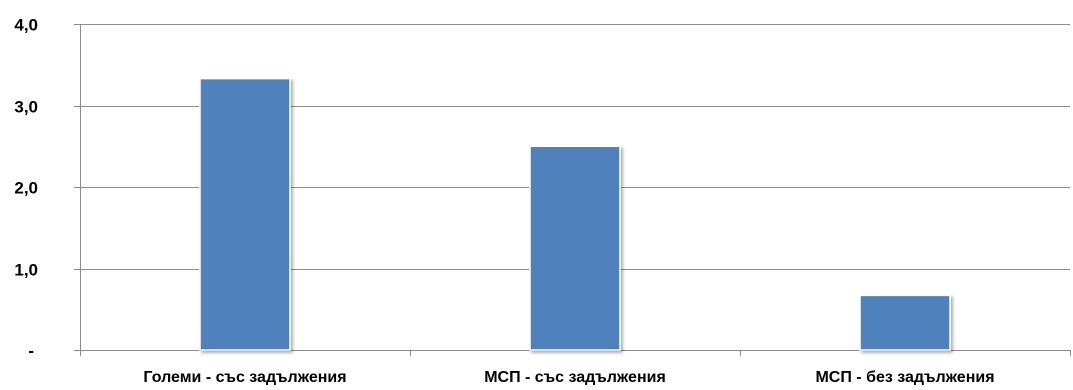 Image resolution: width=1073 pixels, height=390 pixels. Describe the element at coordinates (31, 351) in the screenshot. I see `y-tick-label: -` at that location.